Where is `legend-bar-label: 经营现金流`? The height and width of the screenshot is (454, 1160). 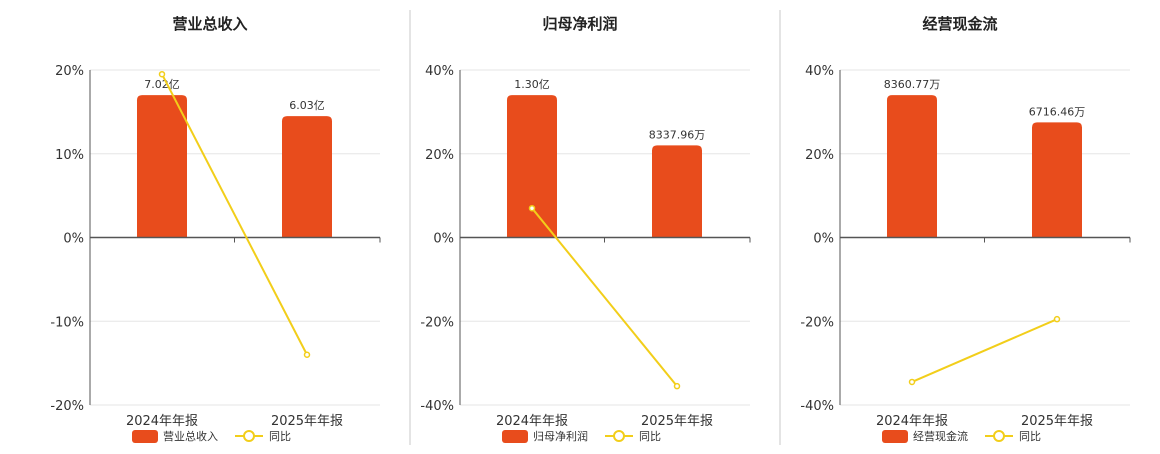 legend-bar-label: 经营现金流 is located at coordinates (940, 436).